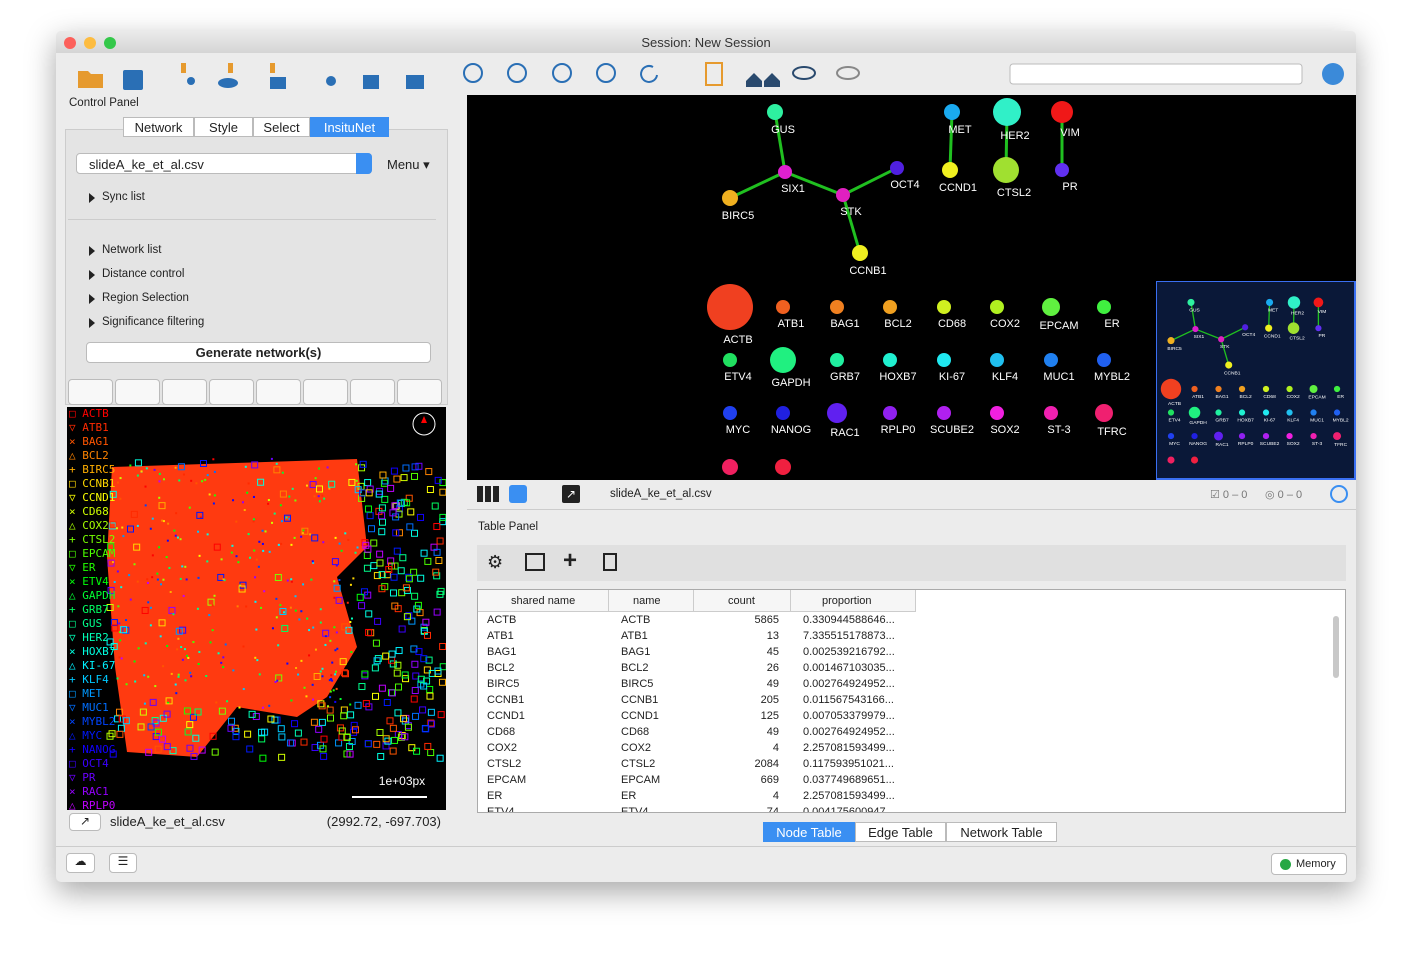  I want to click on zoom-button, so click(110, 43).